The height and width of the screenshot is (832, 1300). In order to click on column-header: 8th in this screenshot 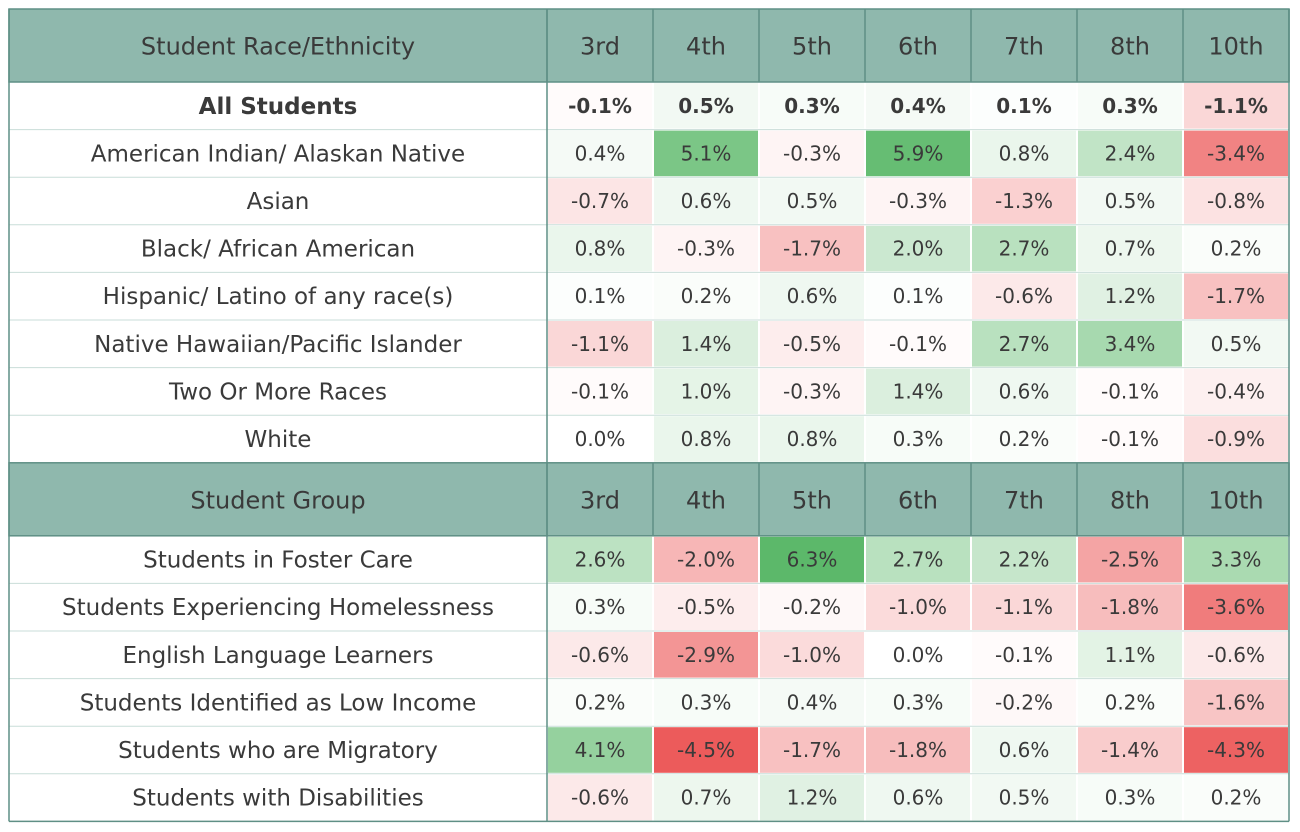, I will do `click(1130, 47)`.